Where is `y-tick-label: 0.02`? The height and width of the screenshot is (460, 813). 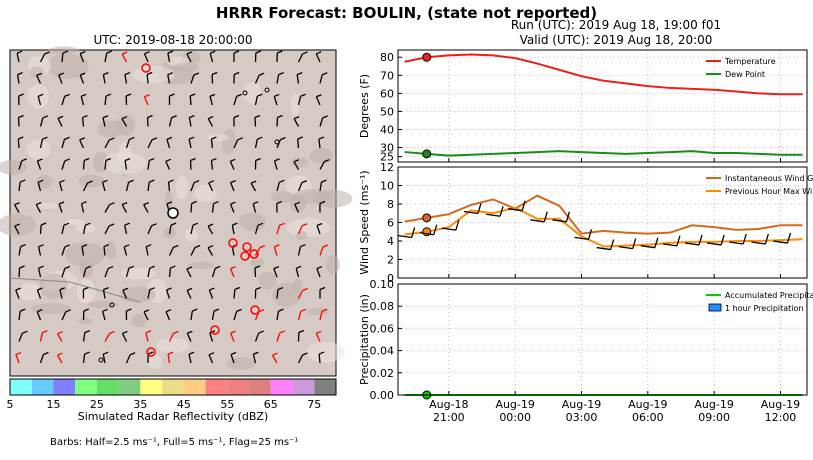 y-tick-label: 0.02 is located at coordinates (382, 373).